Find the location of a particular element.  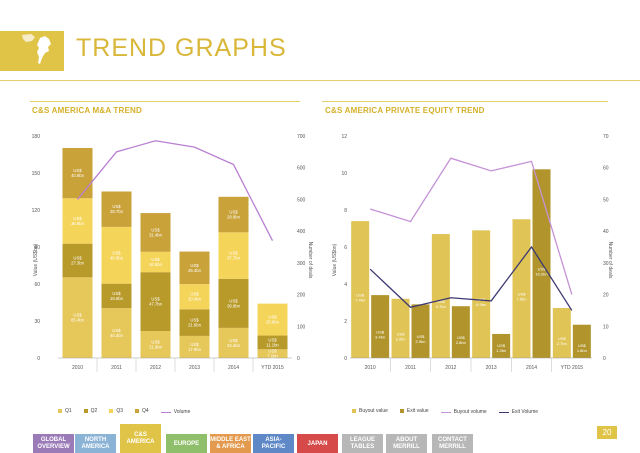

y2-tick-label: 70 is located at coordinates (606, 137).